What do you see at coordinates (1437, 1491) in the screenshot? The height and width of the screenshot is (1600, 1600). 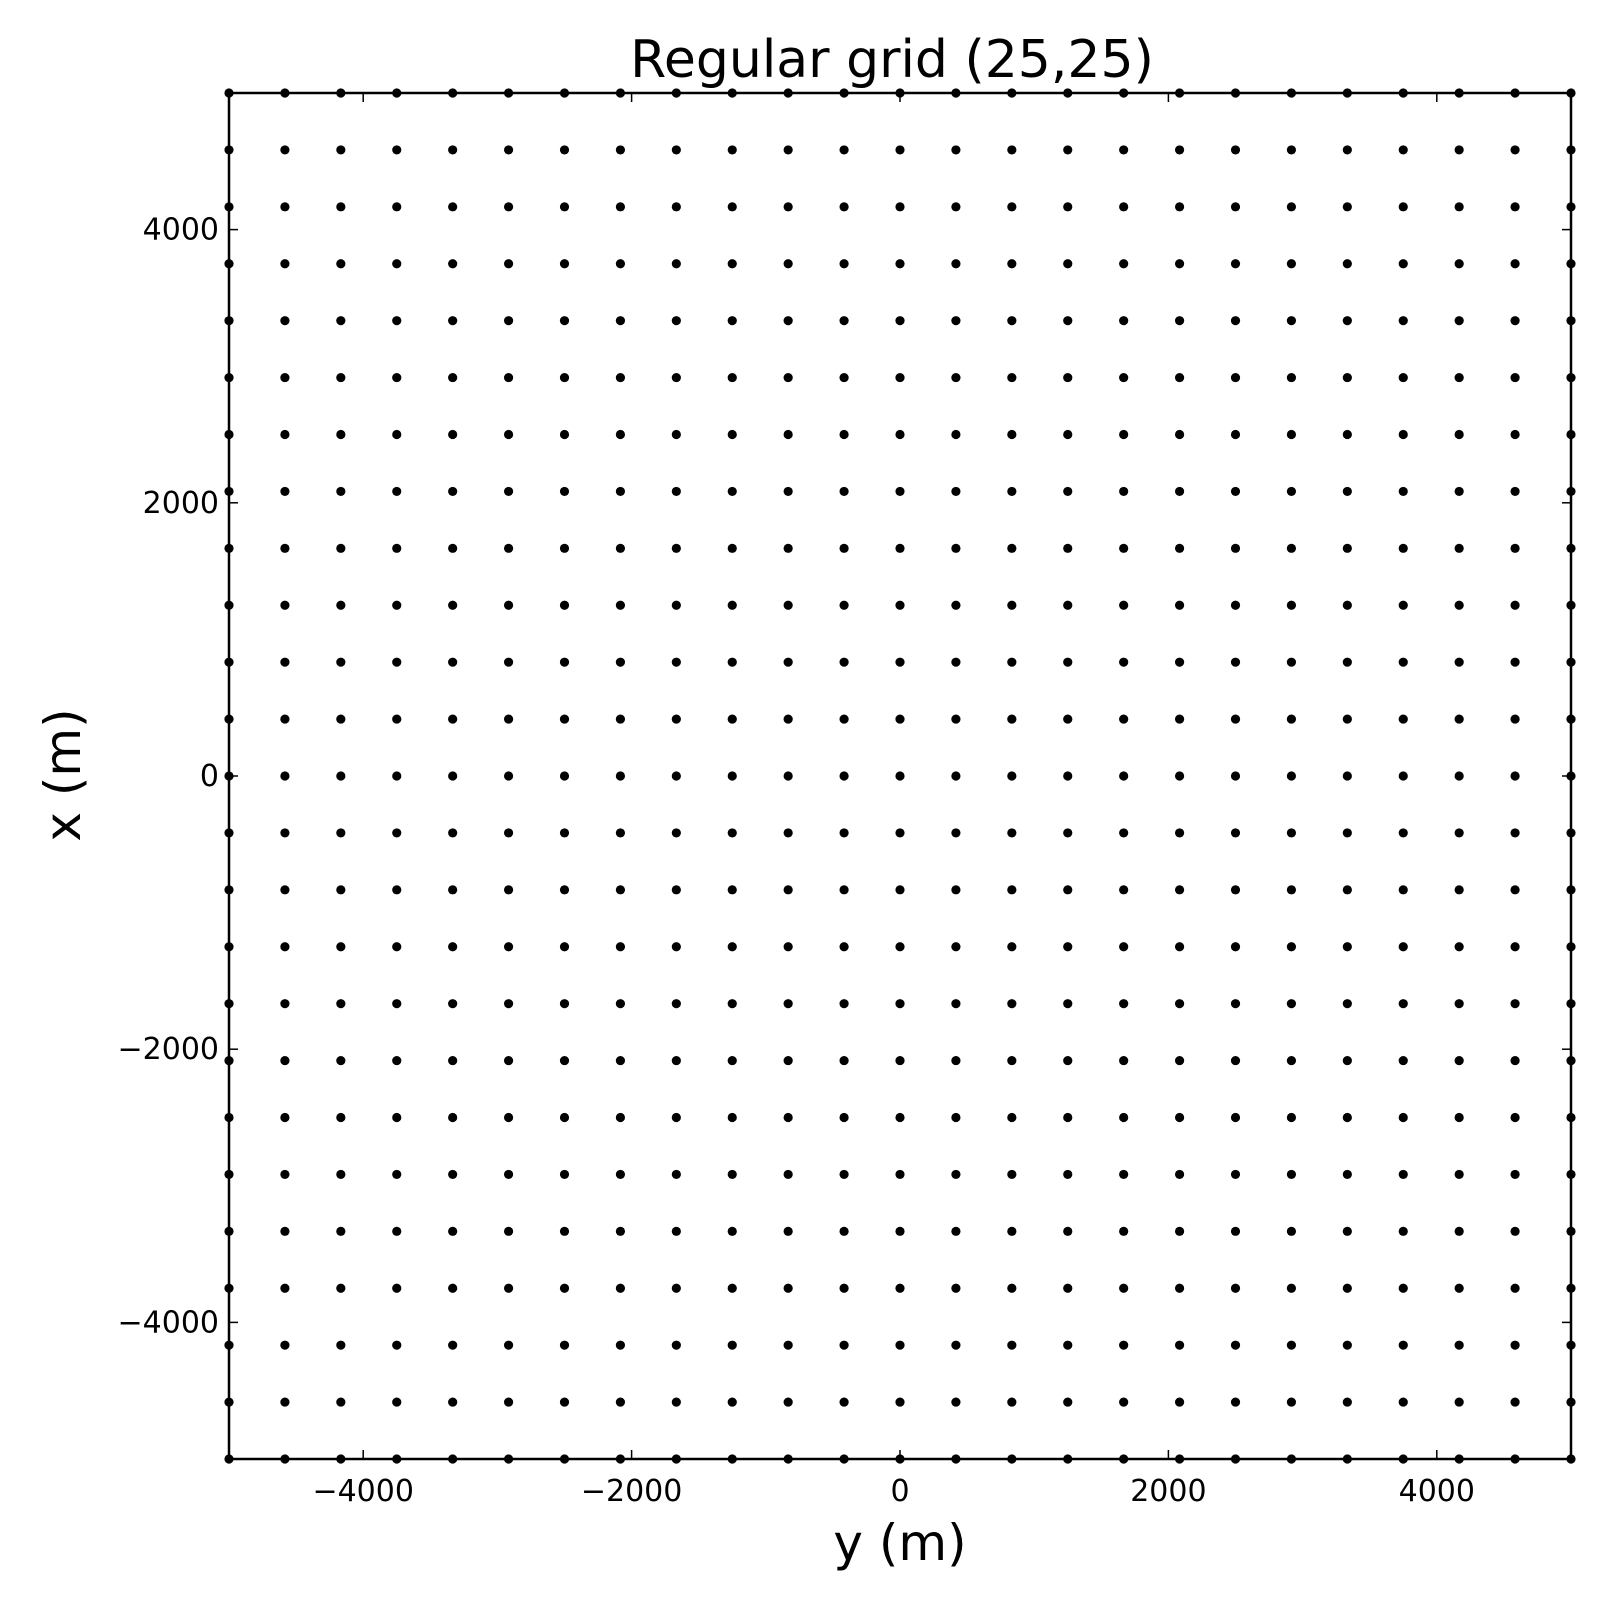 I see `x-tick-label: 4000` at bounding box center [1437, 1491].